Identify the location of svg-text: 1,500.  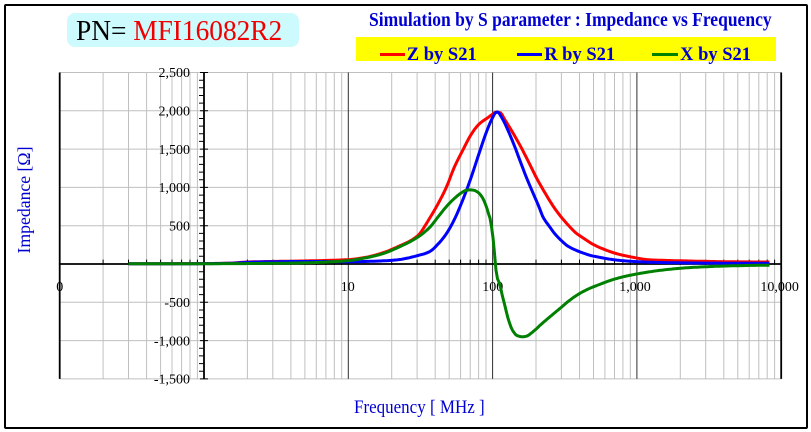
(175, 150).